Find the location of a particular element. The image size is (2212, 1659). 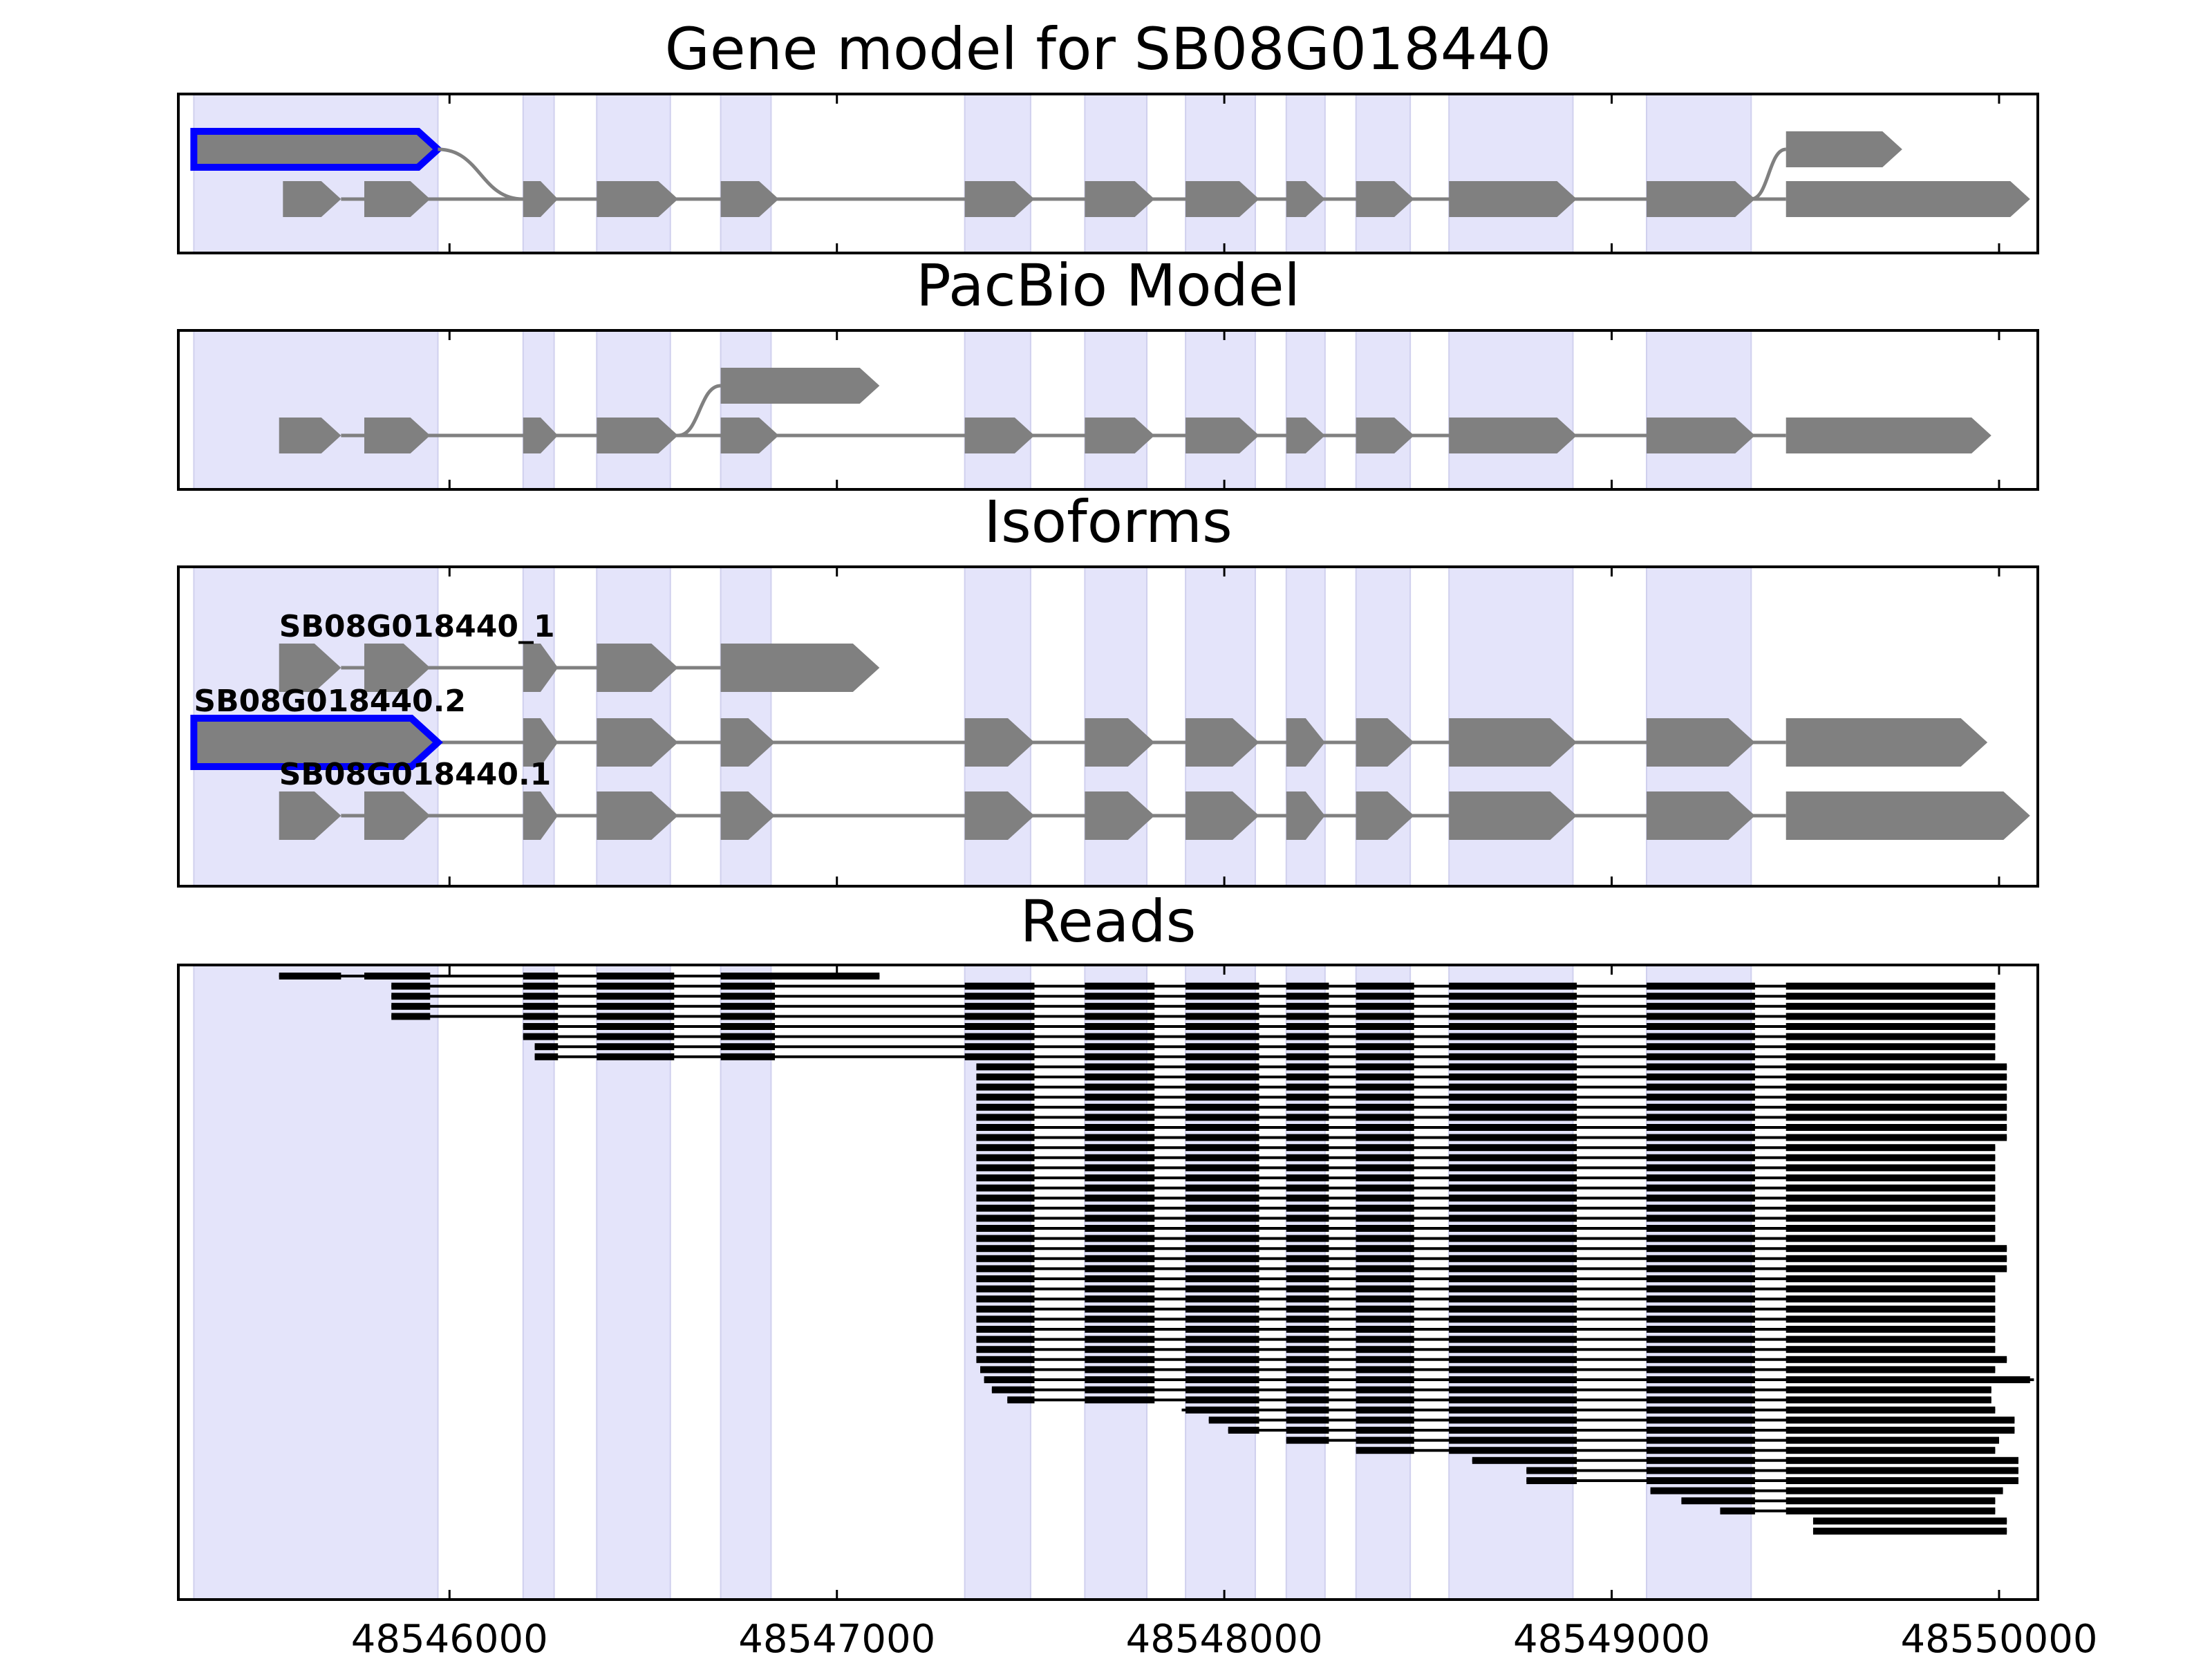

x-tick-label: 48548000 is located at coordinates (1224, 1638).